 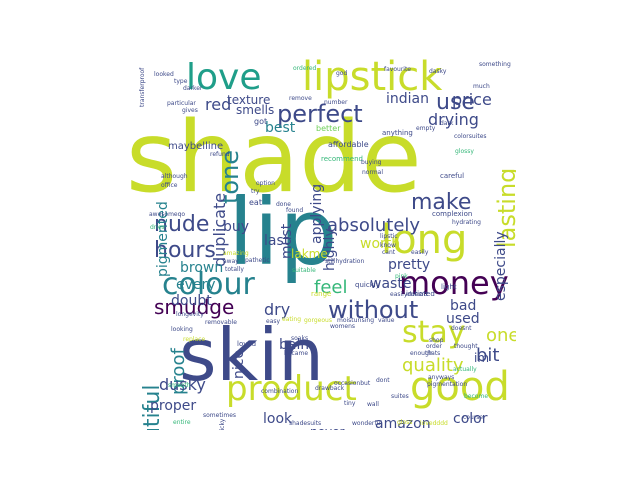 What do you see at coordinates (300, 98) in the screenshot?
I see `cloud-word-remove: remove` at bounding box center [300, 98].